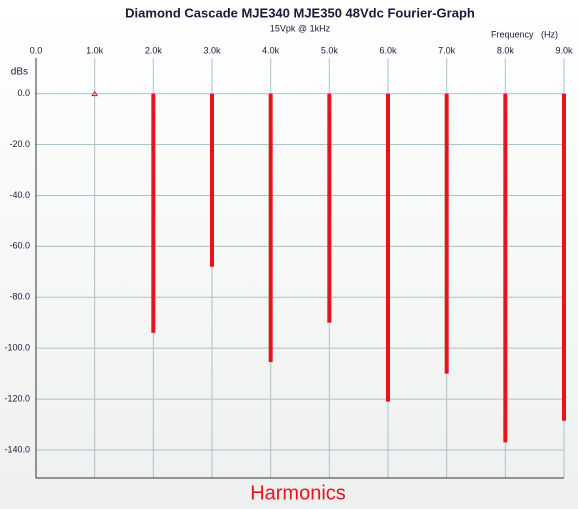  What do you see at coordinates (447, 50) in the screenshot?
I see `x-tick-label: 7.0k` at bounding box center [447, 50].